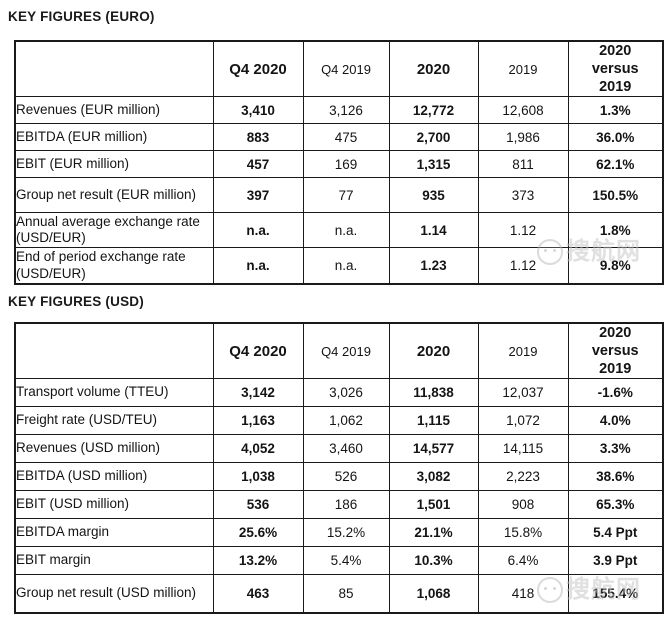  Describe the element at coordinates (114, 110) in the screenshot. I see `row-label: Revenues (EUR million)` at that location.